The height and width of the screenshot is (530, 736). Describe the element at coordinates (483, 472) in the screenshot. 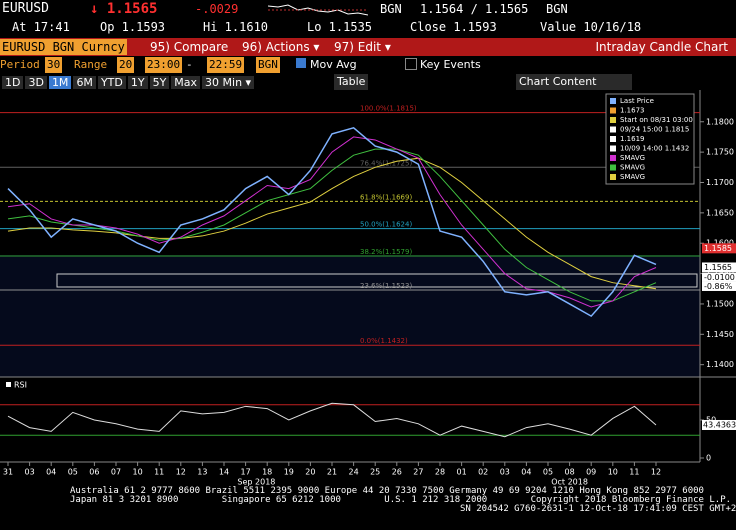

I see `x-tick-label: 02` at that location.